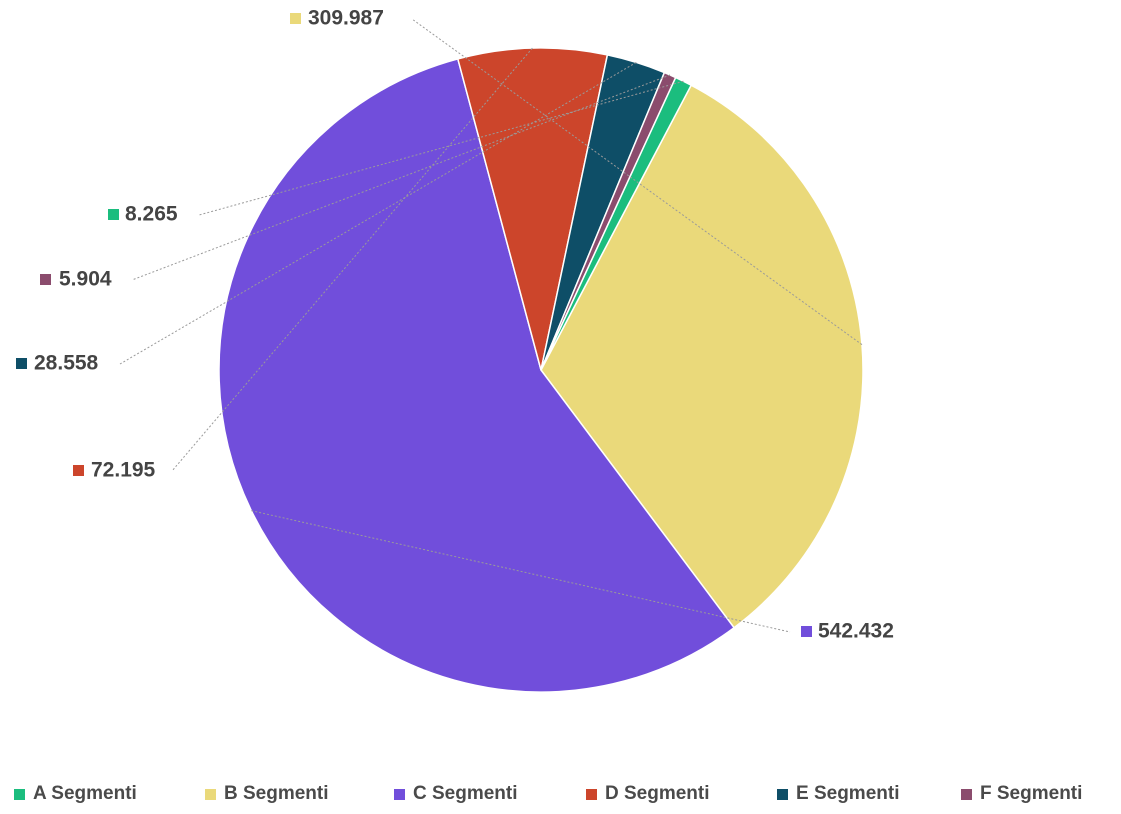 The image size is (1121, 814). Describe the element at coordinates (399, 794) in the screenshot. I see `legend-swatch-c` at that location.